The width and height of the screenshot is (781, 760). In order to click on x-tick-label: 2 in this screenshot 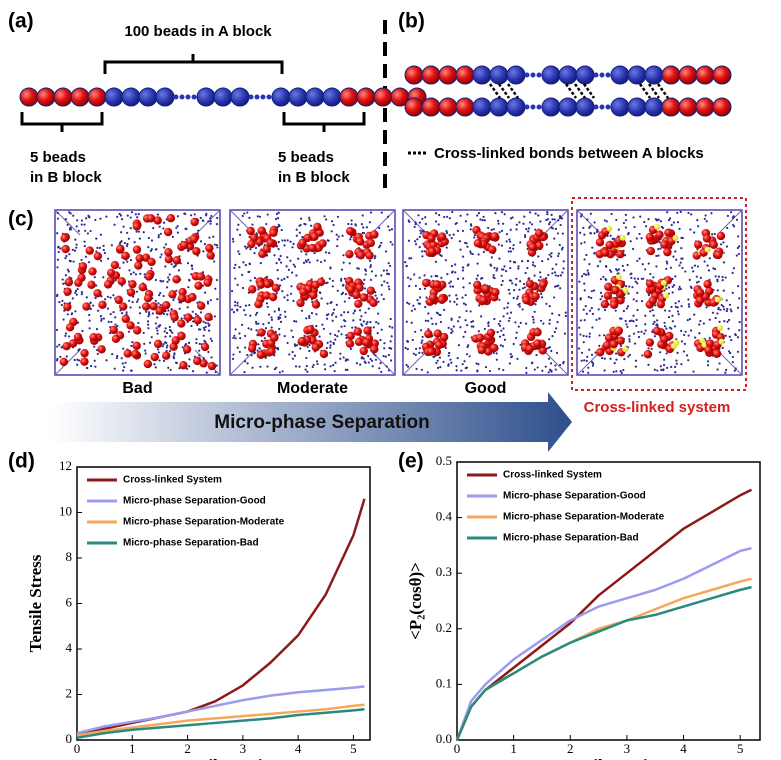, I will do `click(570, 748)`.